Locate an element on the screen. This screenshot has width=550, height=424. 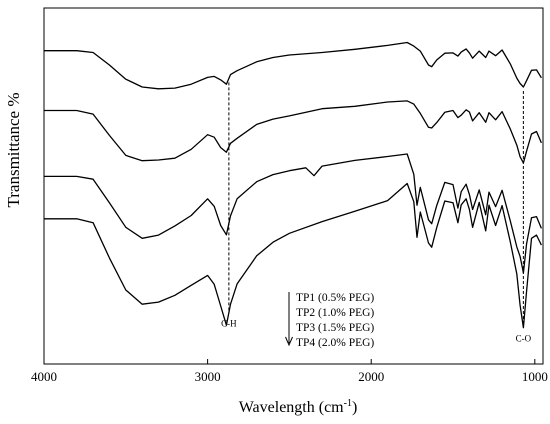
x-axis-label: Wavelength (cm-1) is located at coordinates (298, 407).